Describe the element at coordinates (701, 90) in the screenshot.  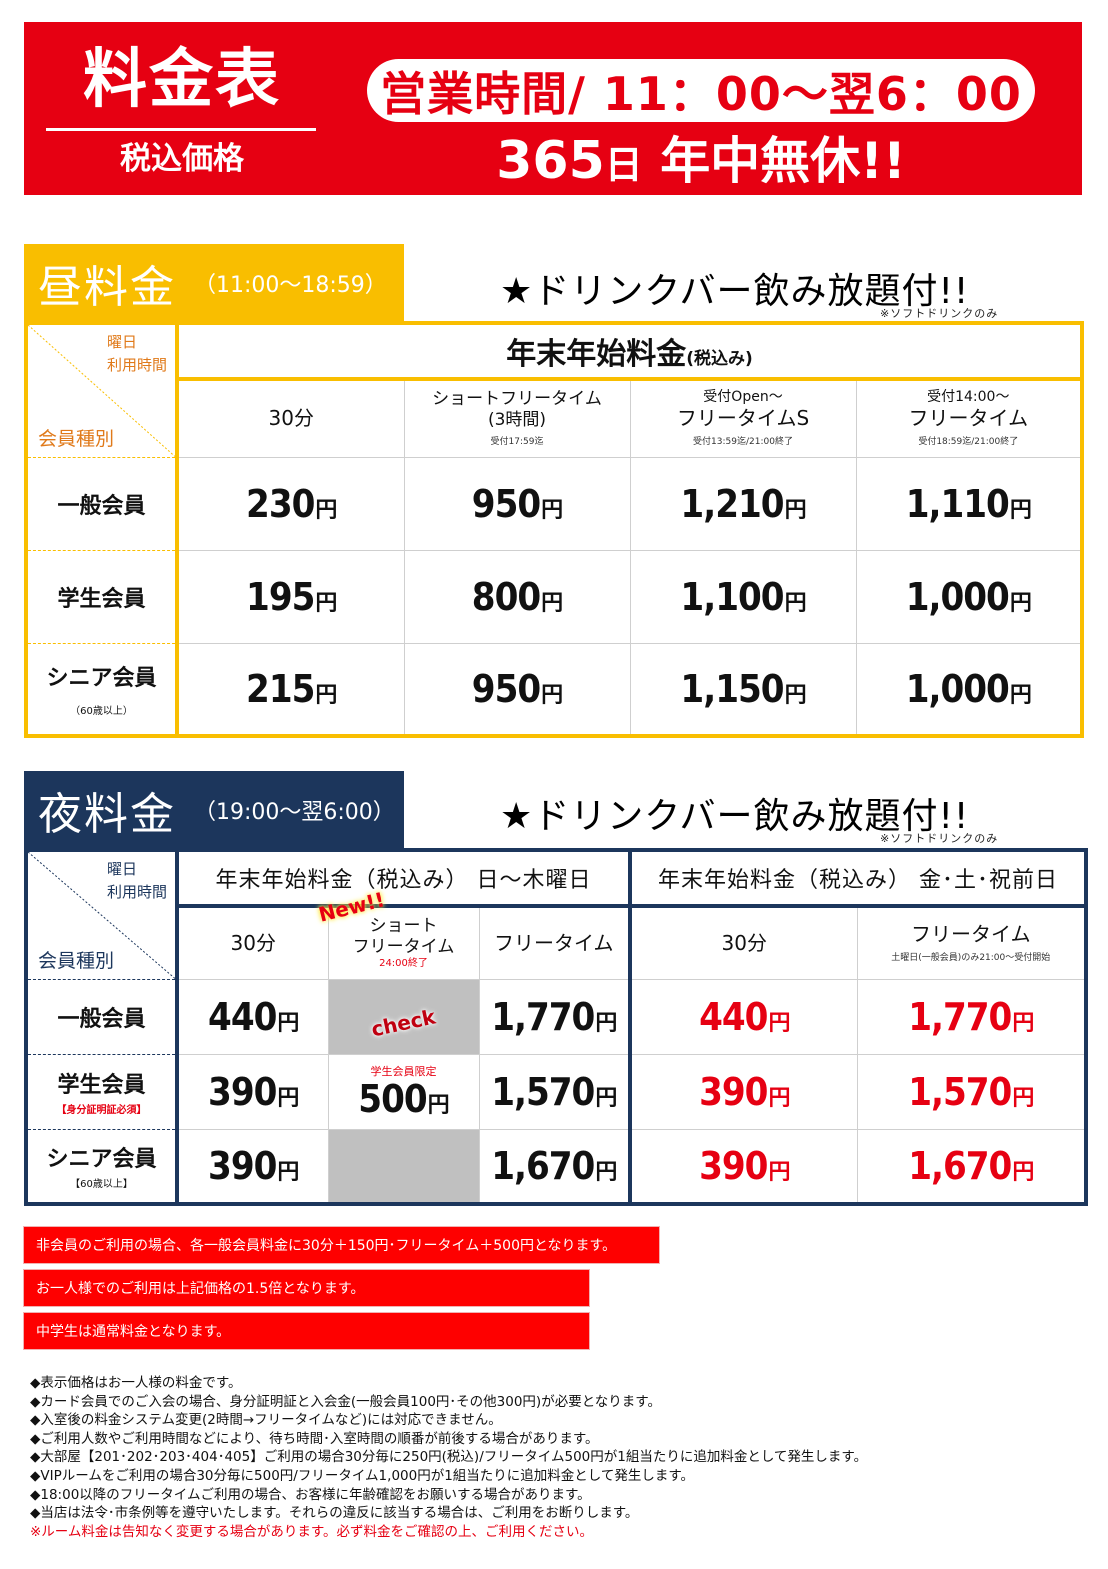
I see `business-hours: 営業時間/ 11：00～翌6：00` at that location.